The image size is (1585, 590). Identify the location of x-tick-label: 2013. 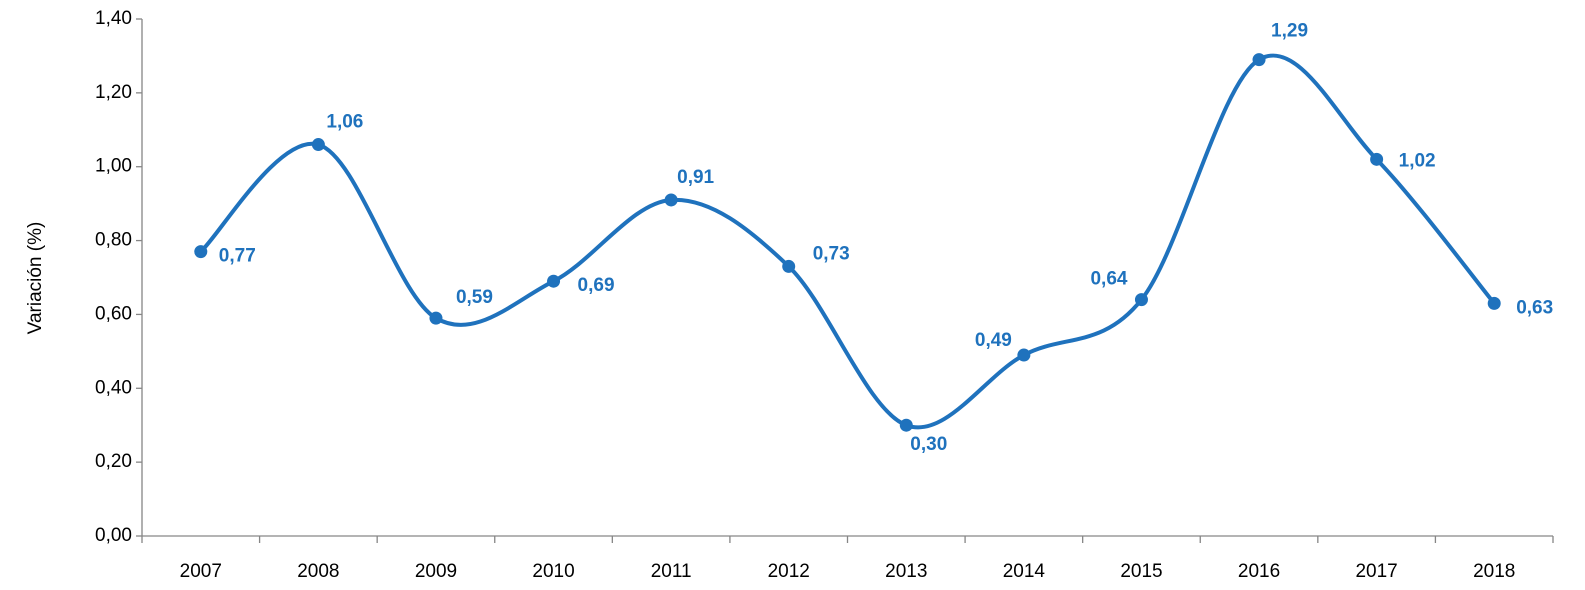
(906, 571).